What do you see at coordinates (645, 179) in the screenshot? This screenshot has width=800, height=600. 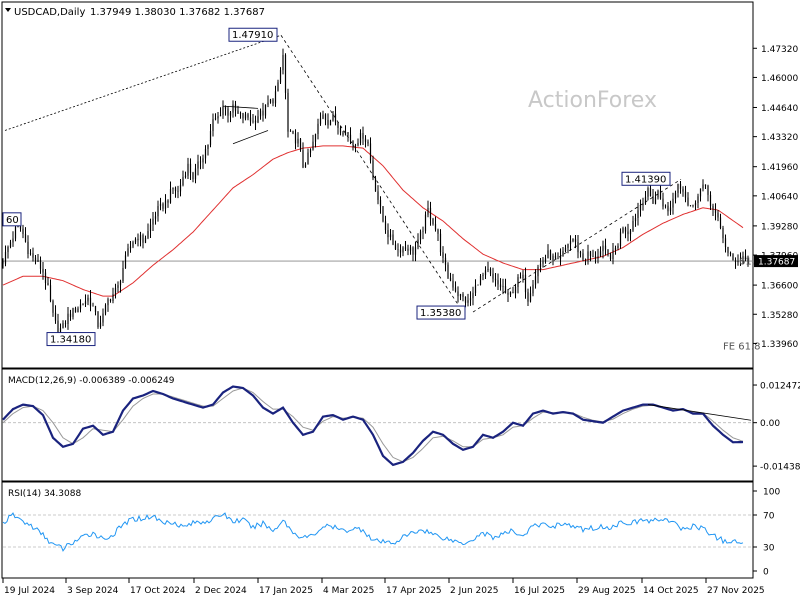 I see `annotation-1: 1.41390` at bounding box center [645, 179].